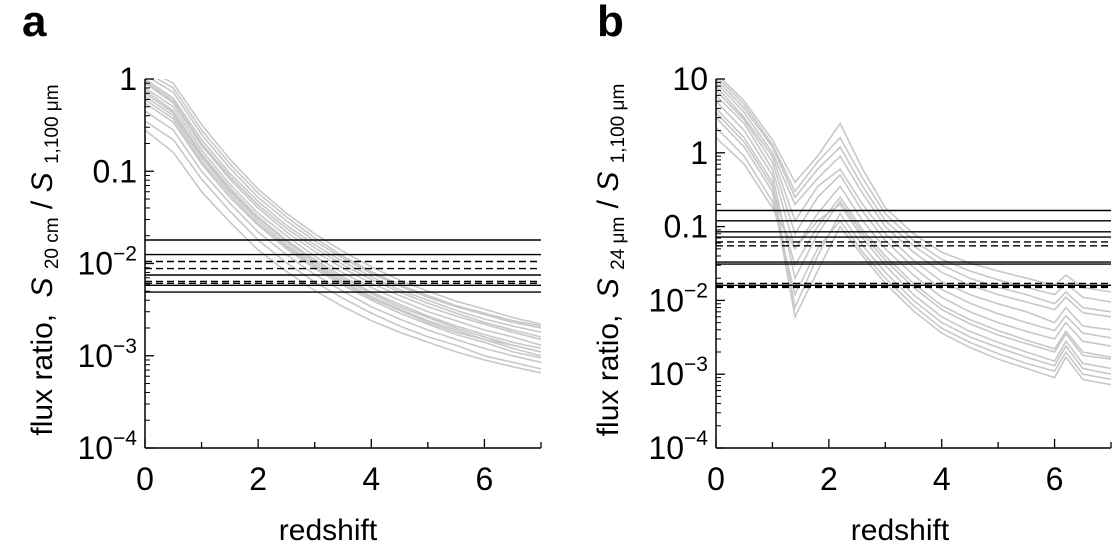 This screenshot has height=552, width=1116. I want to click on svg-text:flux ratio, S: flux ratio, S 24 μm / S 1,100 μm, so click(611, 260).